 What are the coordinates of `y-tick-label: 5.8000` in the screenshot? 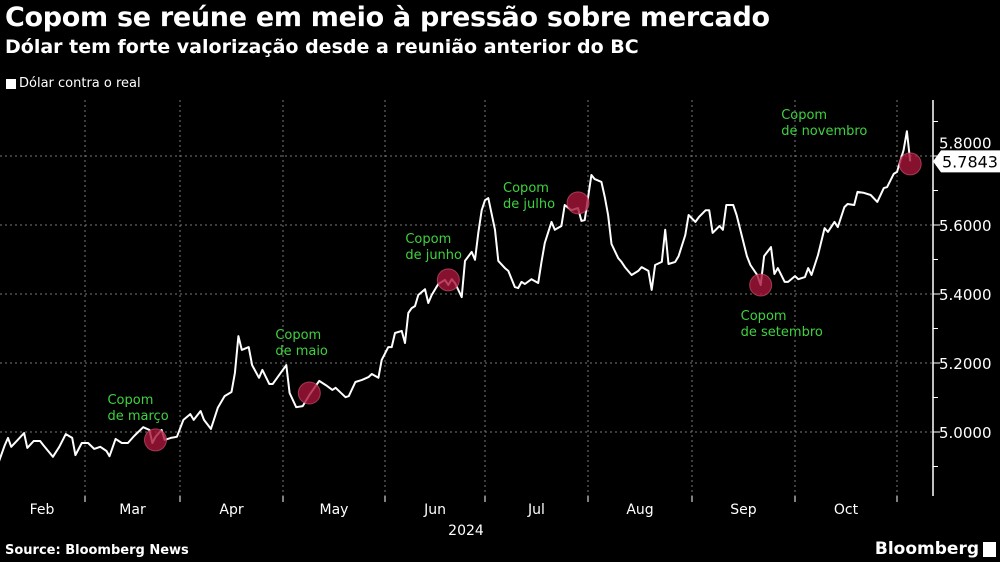 It's located at (965, 143).